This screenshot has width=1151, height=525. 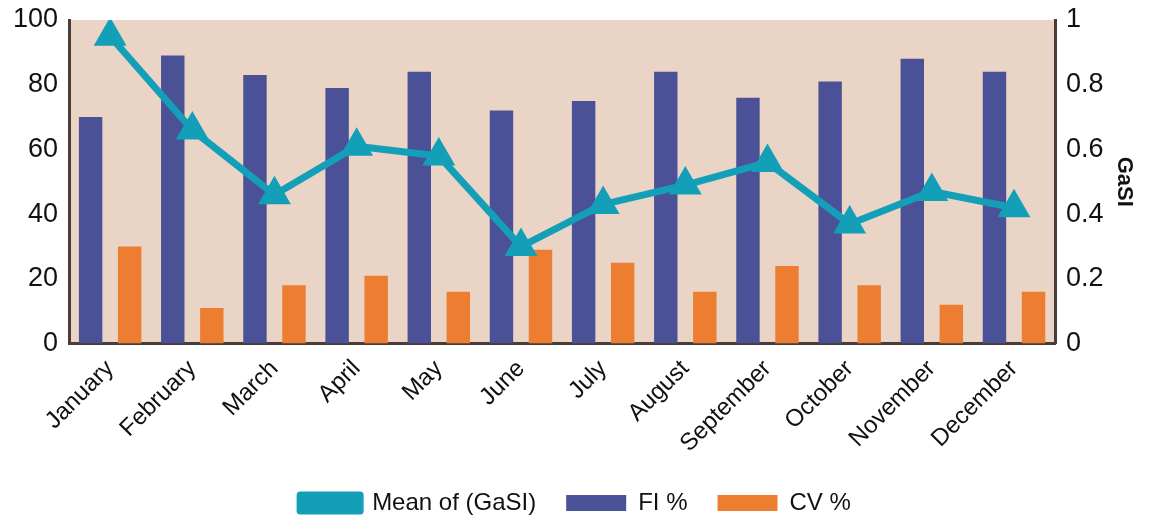 What do you see at coordinates (43, 277) in the screenshot?
I see `y-tick-label: 20` at bounding box center [43, 277].